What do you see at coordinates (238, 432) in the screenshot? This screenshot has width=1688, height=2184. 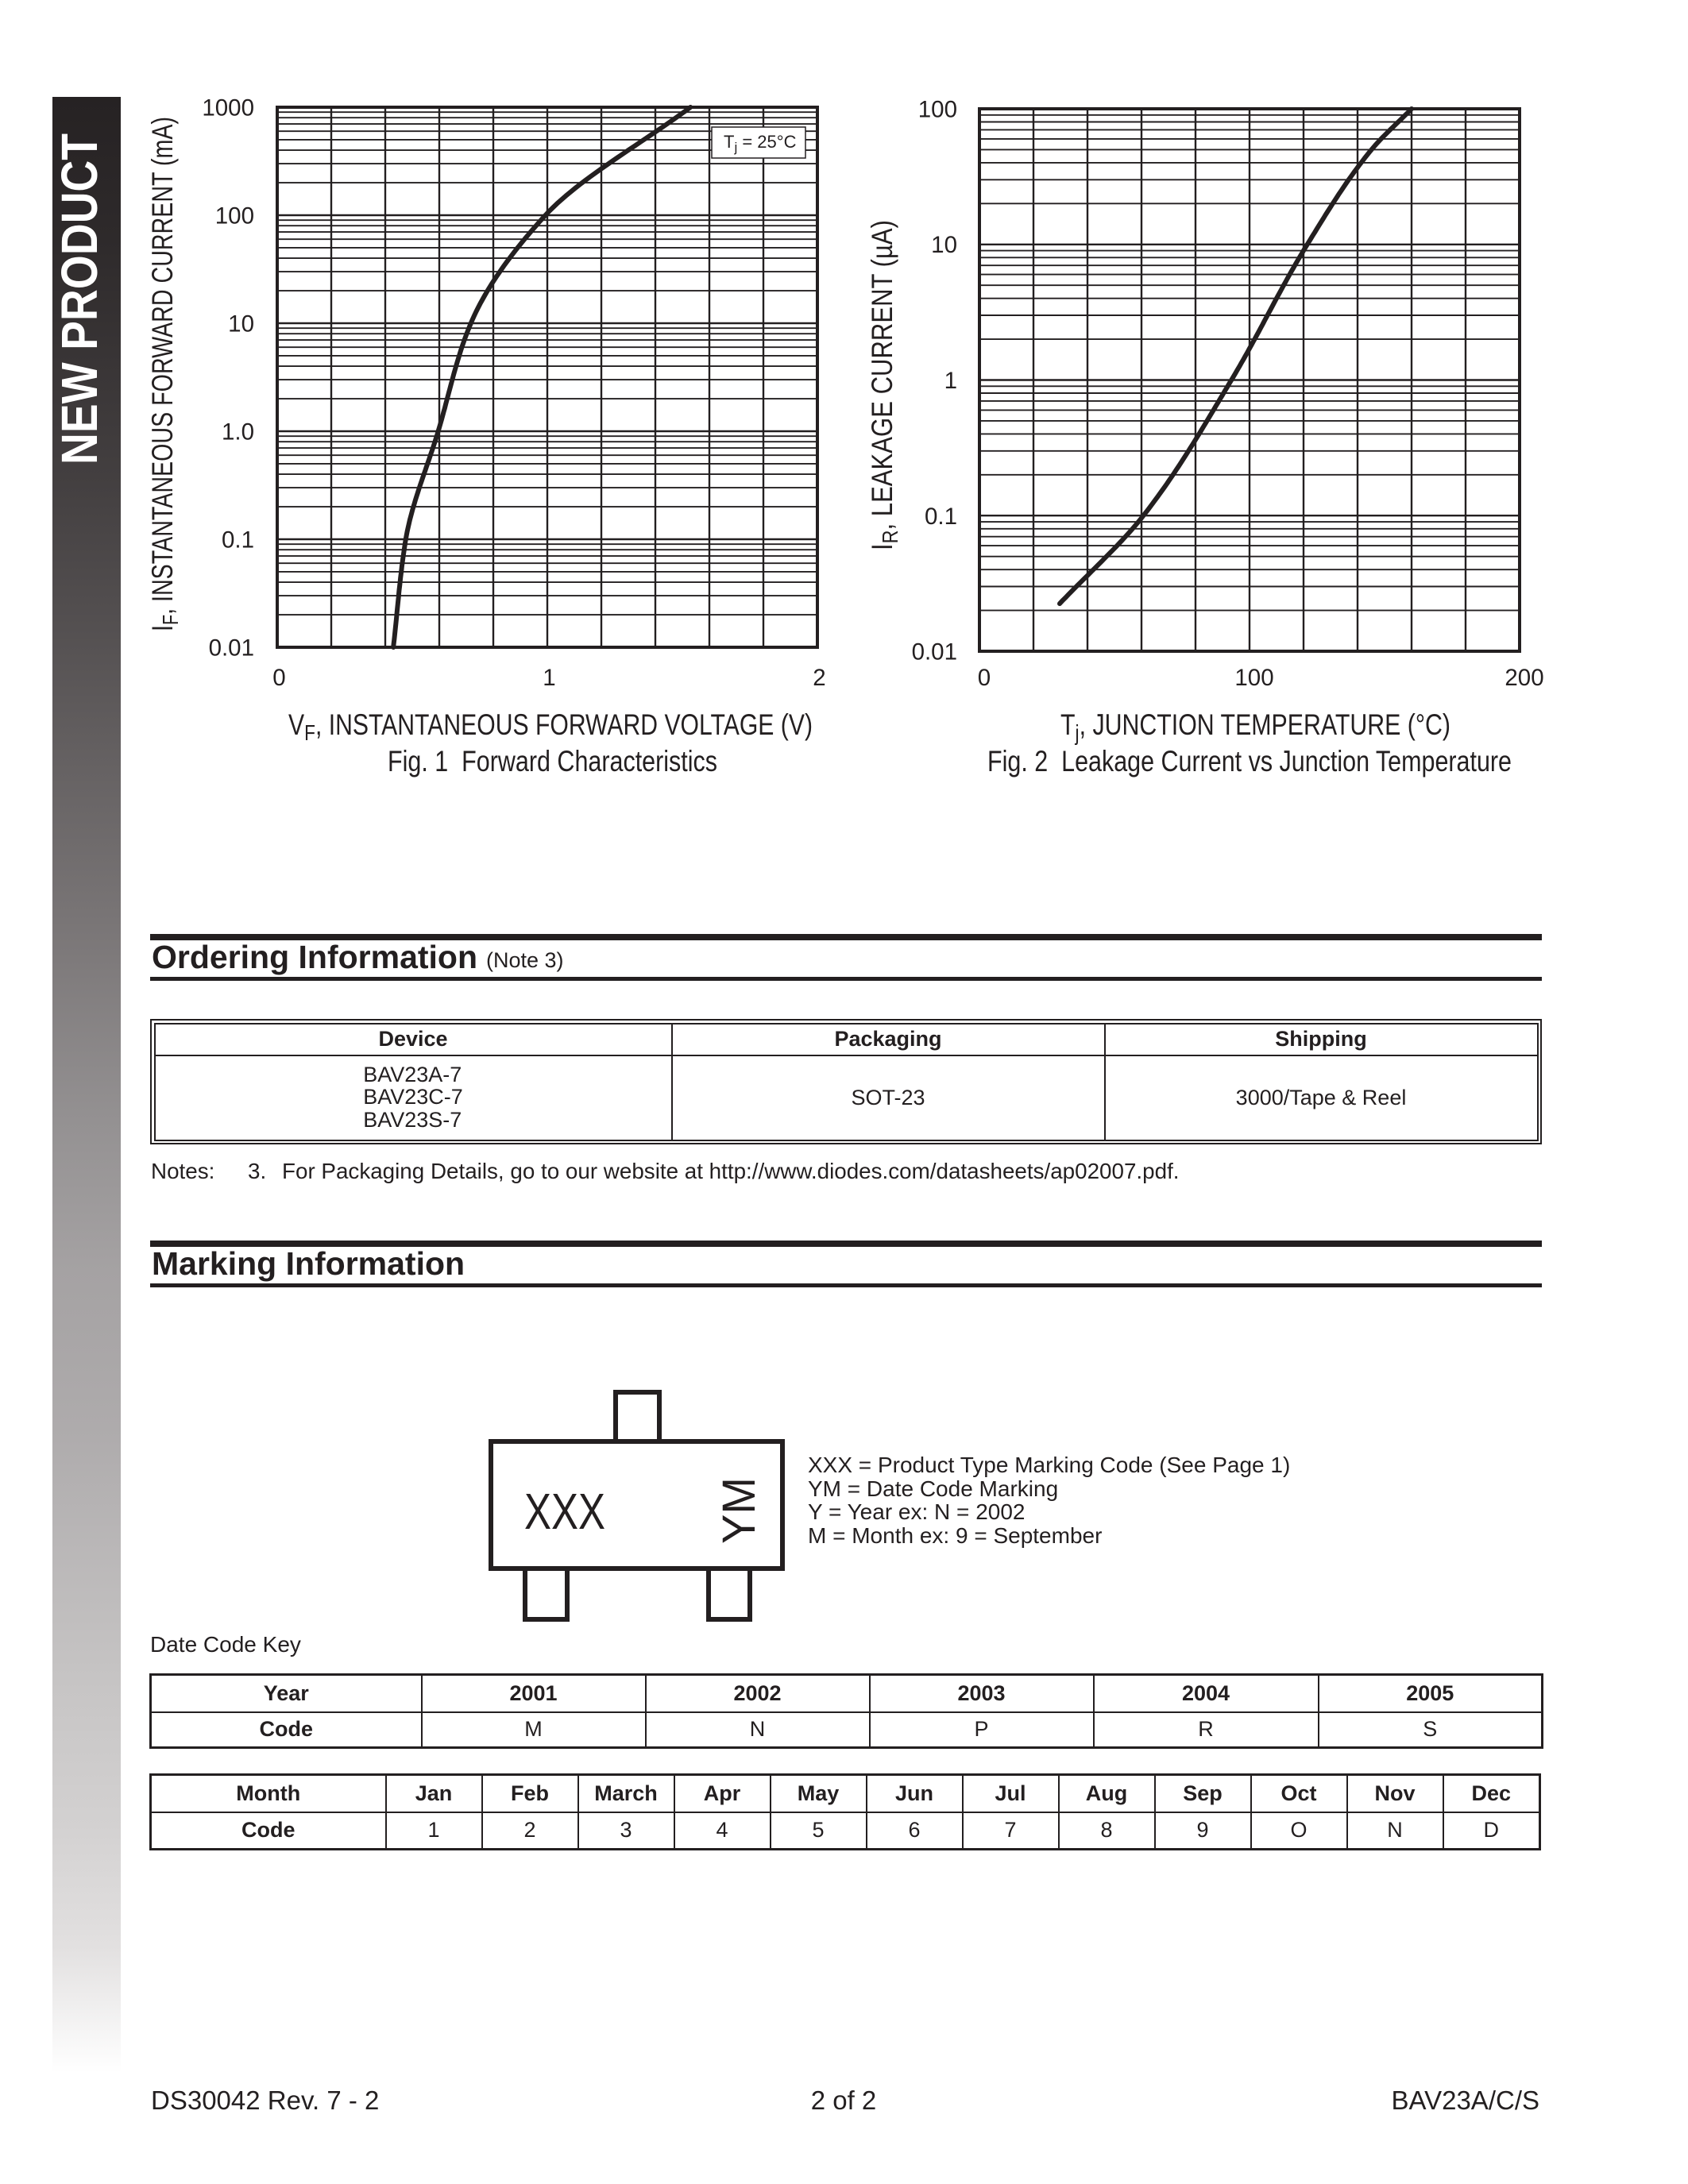 I see `svg-text: 1.0` at bounding box center [238, 432].